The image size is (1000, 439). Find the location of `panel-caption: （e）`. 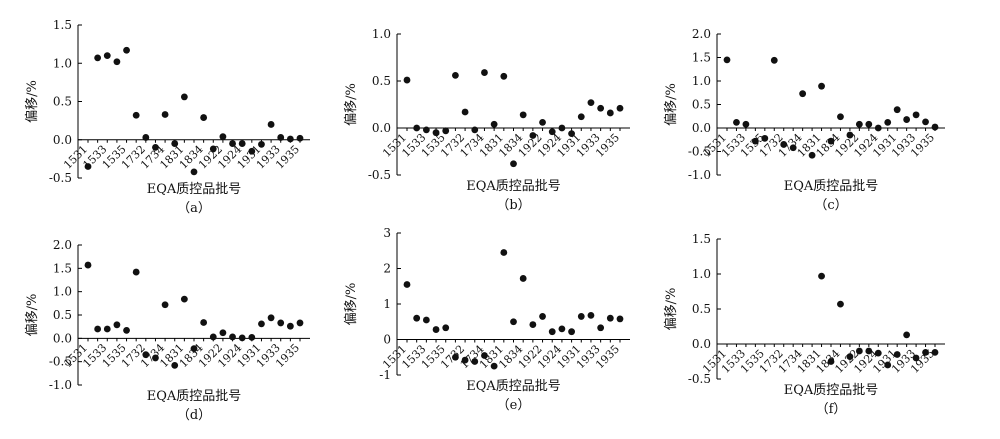

panel-caption: （e） is located at coordinates (514, 405).